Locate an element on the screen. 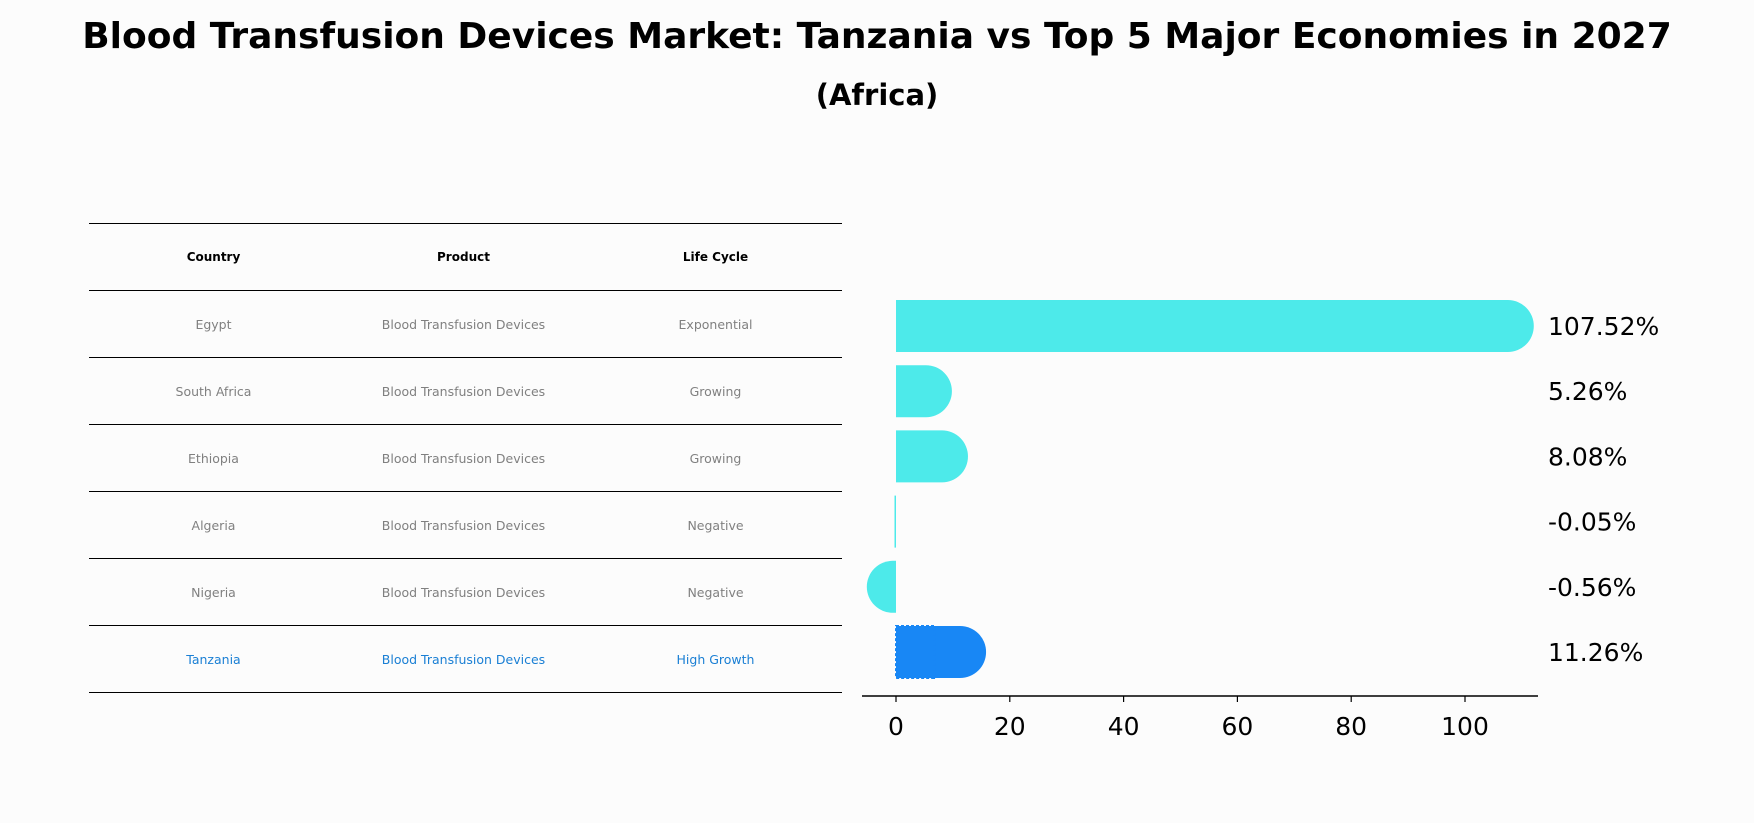 This screenshot has height=823, width=1754. x-tick-label-5: 100 is located at coordinates (1465, 726).